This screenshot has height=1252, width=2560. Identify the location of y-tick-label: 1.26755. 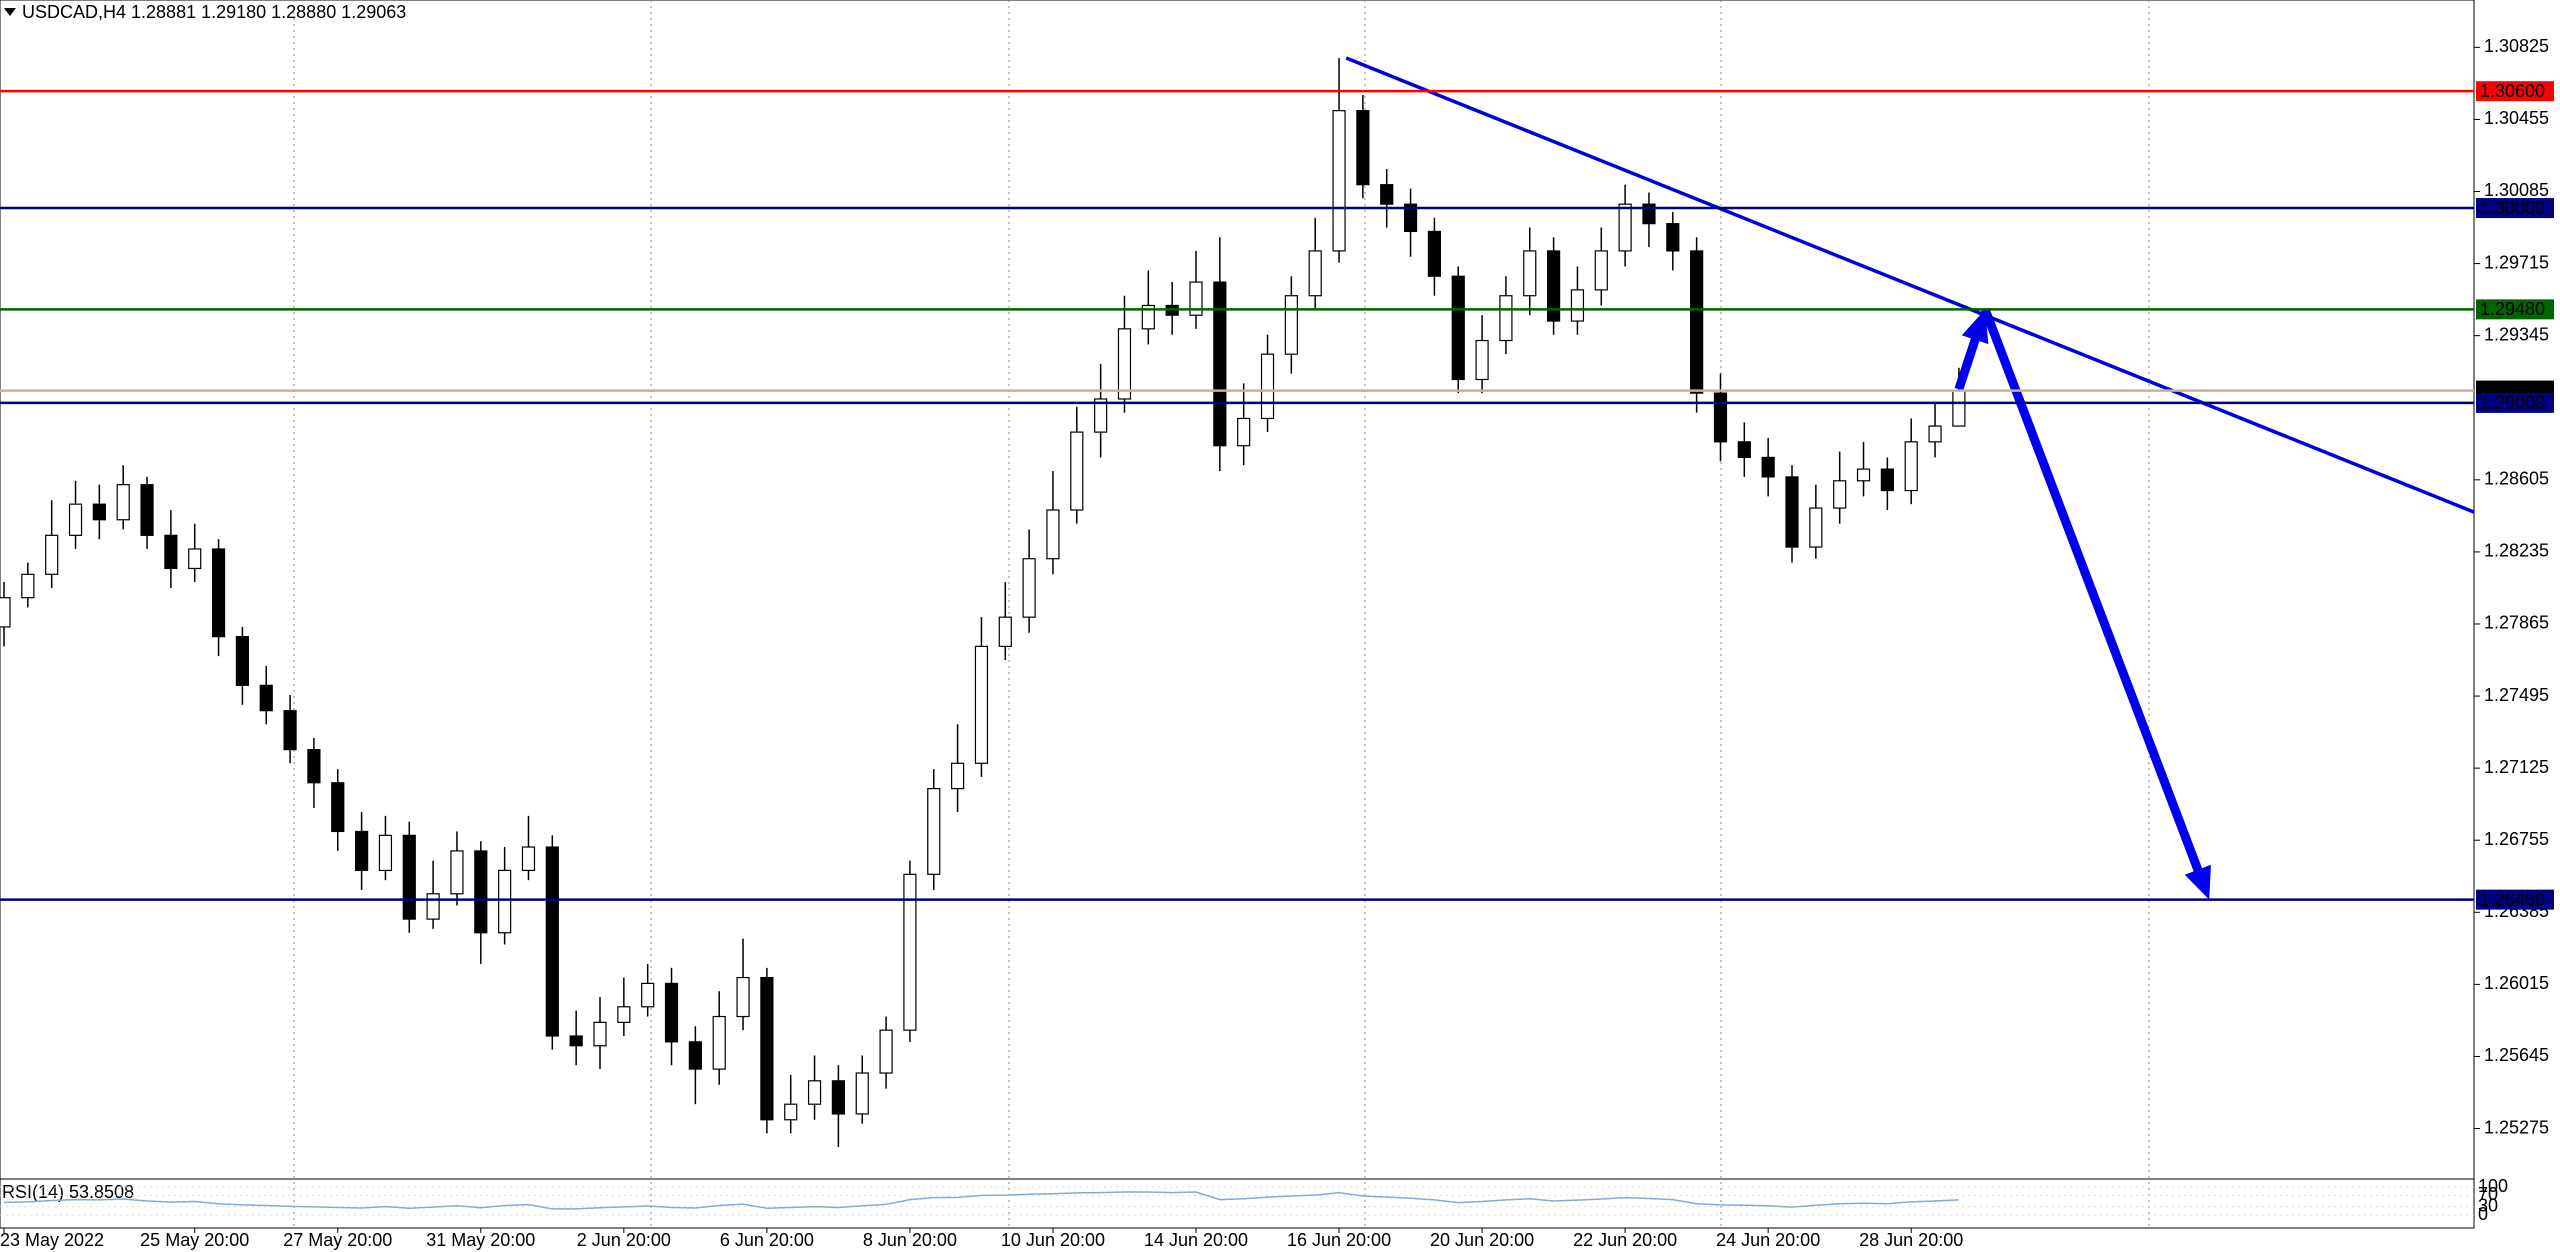
(2516, 839).